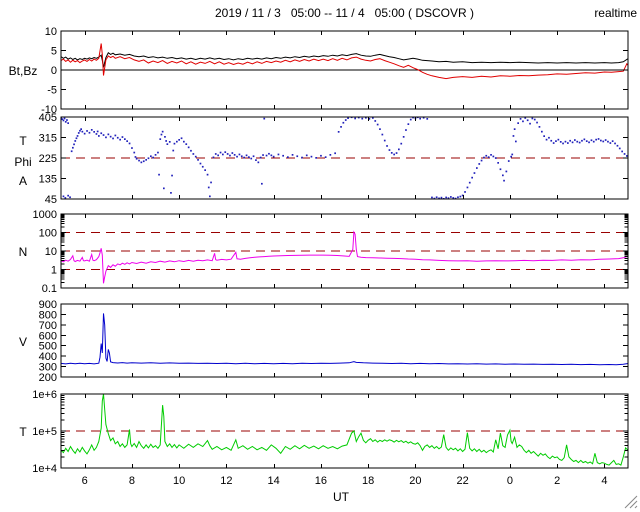 The image size is (640, 512). What do you see at coordinates (48, 180) in the screenshot?
I see `svg-text: 135` at bounding box center [48, 180].